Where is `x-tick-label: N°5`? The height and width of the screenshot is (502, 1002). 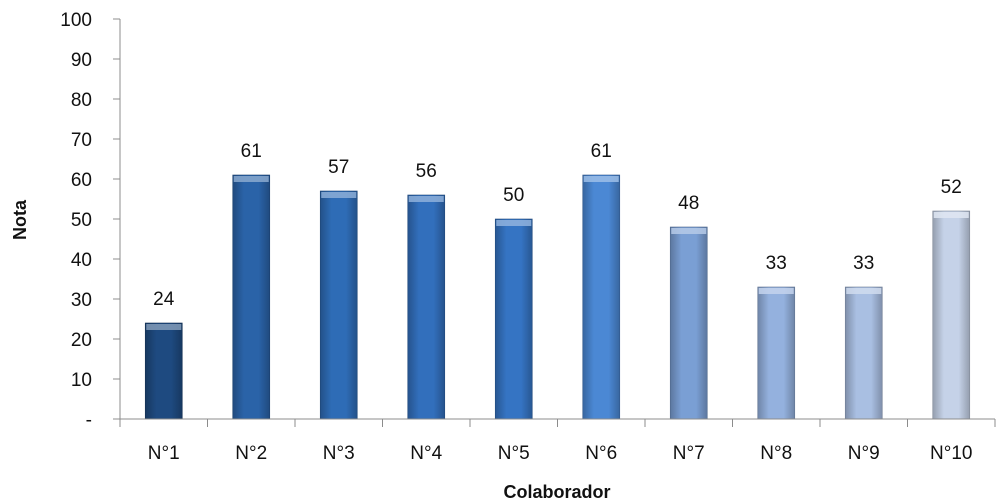 x-tick-label: N°5 is located at coordinates (514, 453).